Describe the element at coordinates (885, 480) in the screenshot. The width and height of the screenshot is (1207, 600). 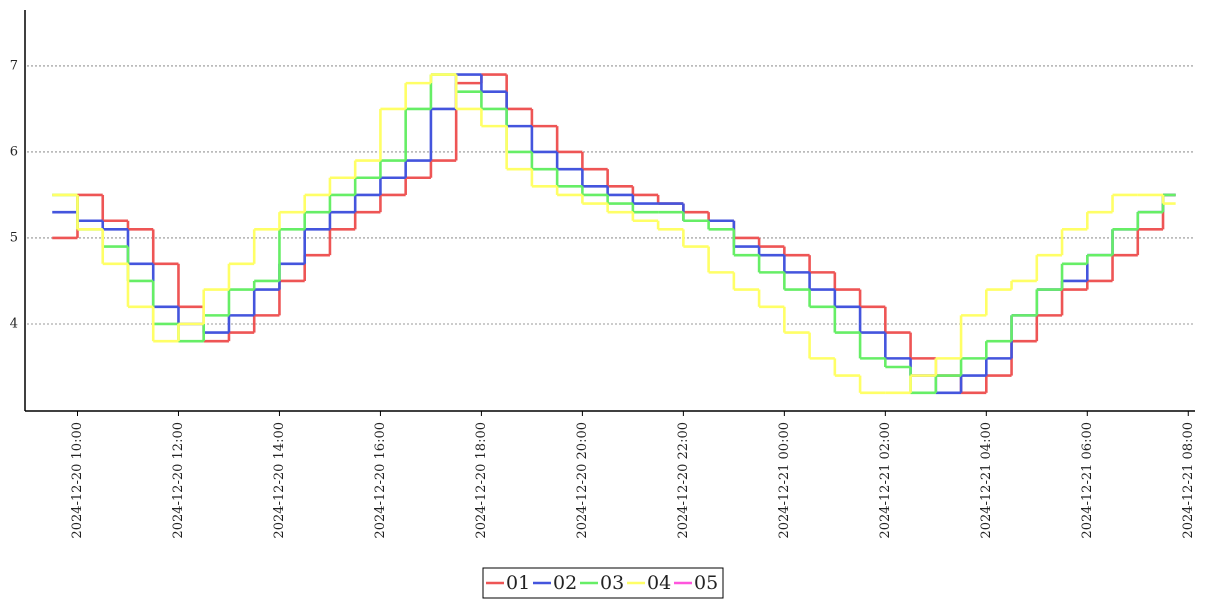
I see `x-tick-label: 2024-12-21 02:00` at that location.